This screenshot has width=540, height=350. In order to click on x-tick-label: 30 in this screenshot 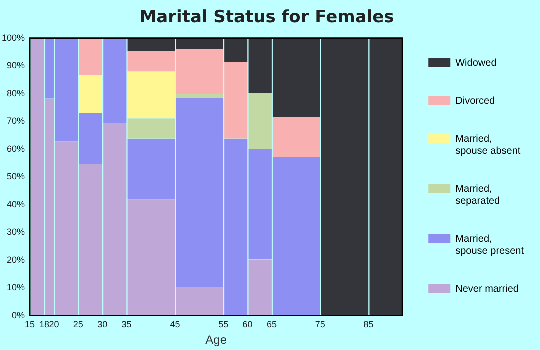, I will do `click(103, 325)`.